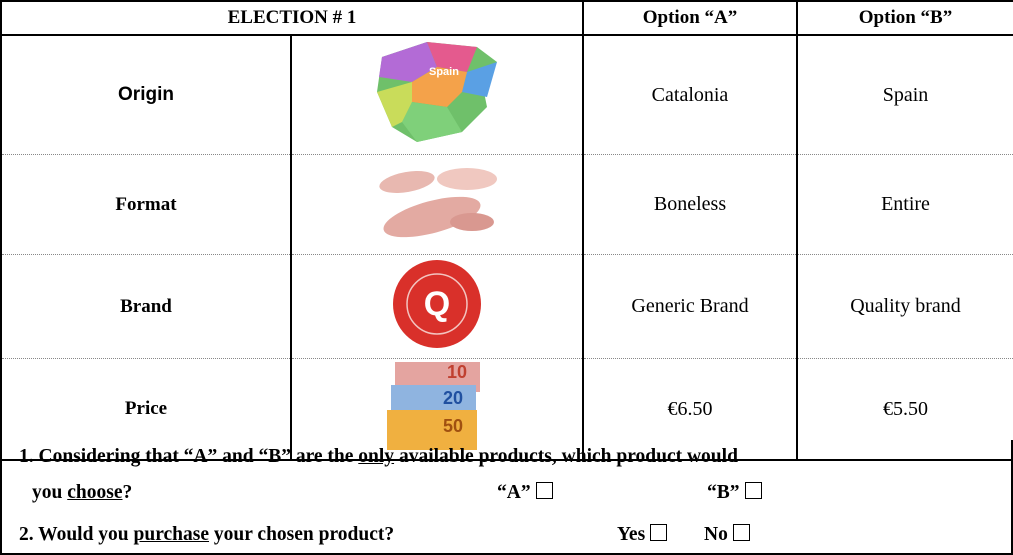 This screenshot has height=555, width=1013. What do you see at coordinates (453, 426) in the screenshot?
I see `image-label: 50` at bounding box center [453, 426].